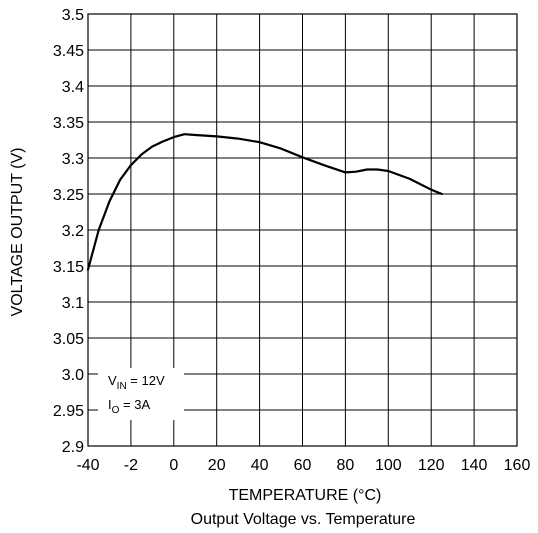 The image size is (538, 533). What do you see at coordinates (173, 465) in the screenshot?
I see `x-tick-label: 0` at bounding box center [173, 465].